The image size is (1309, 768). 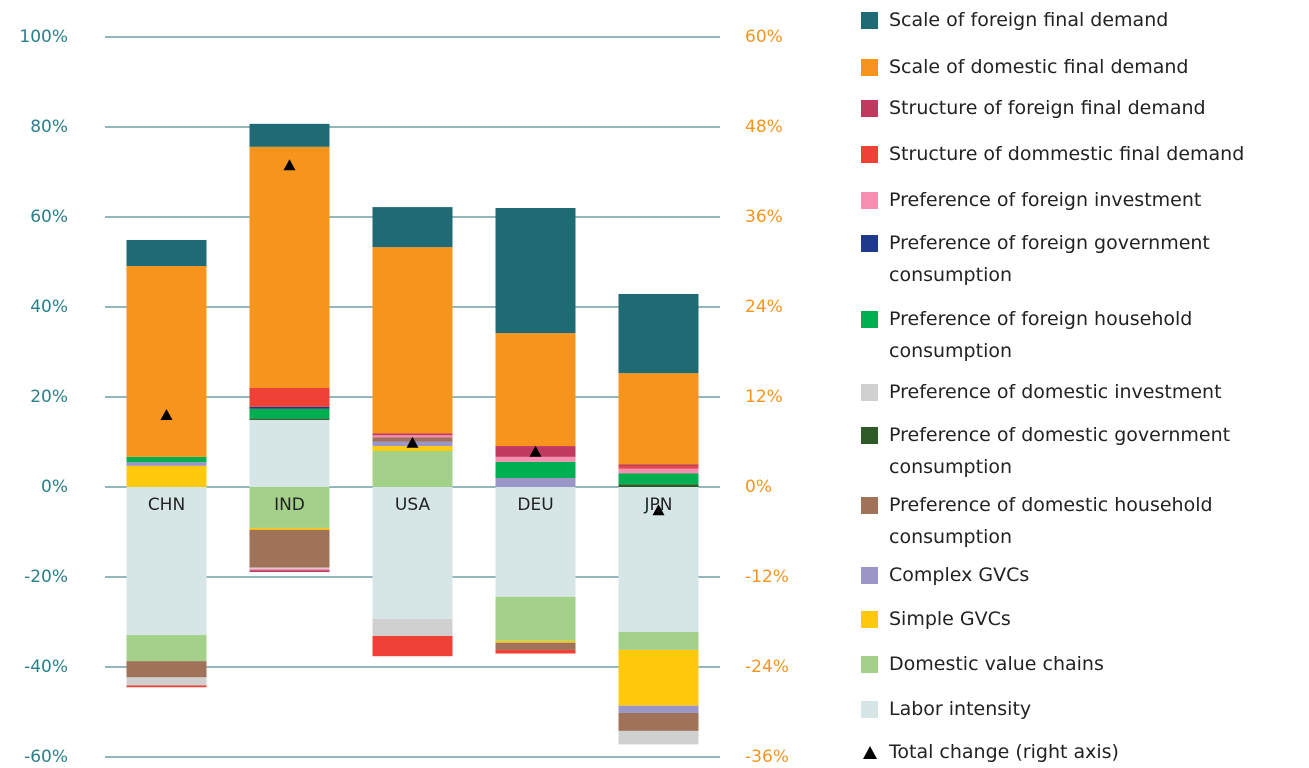 I want to click on legend-label: Simple GVCs, so click(x=950, y=619).